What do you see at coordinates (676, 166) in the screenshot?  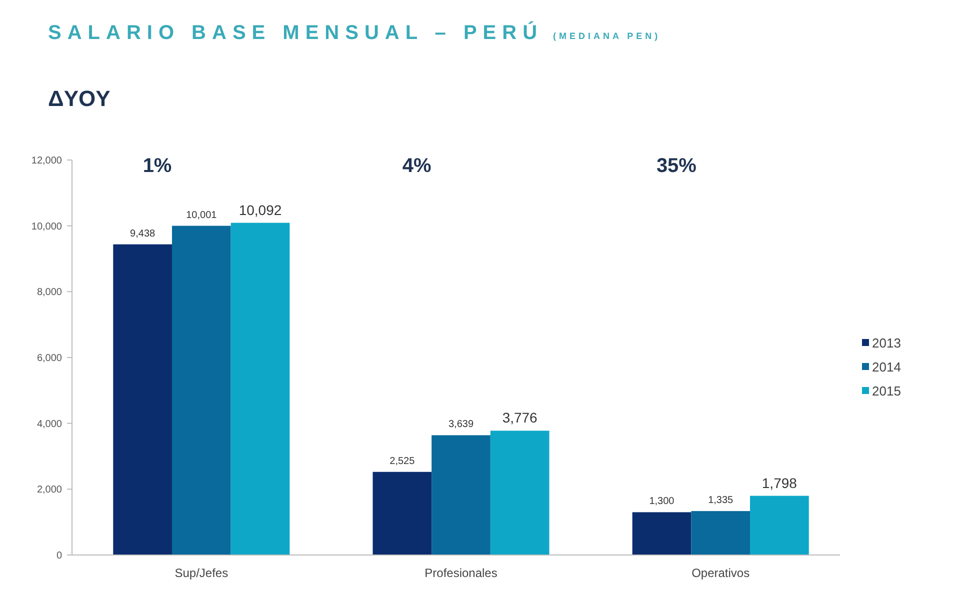 I see `annotation: 35%` at bounding box center [676, 166].